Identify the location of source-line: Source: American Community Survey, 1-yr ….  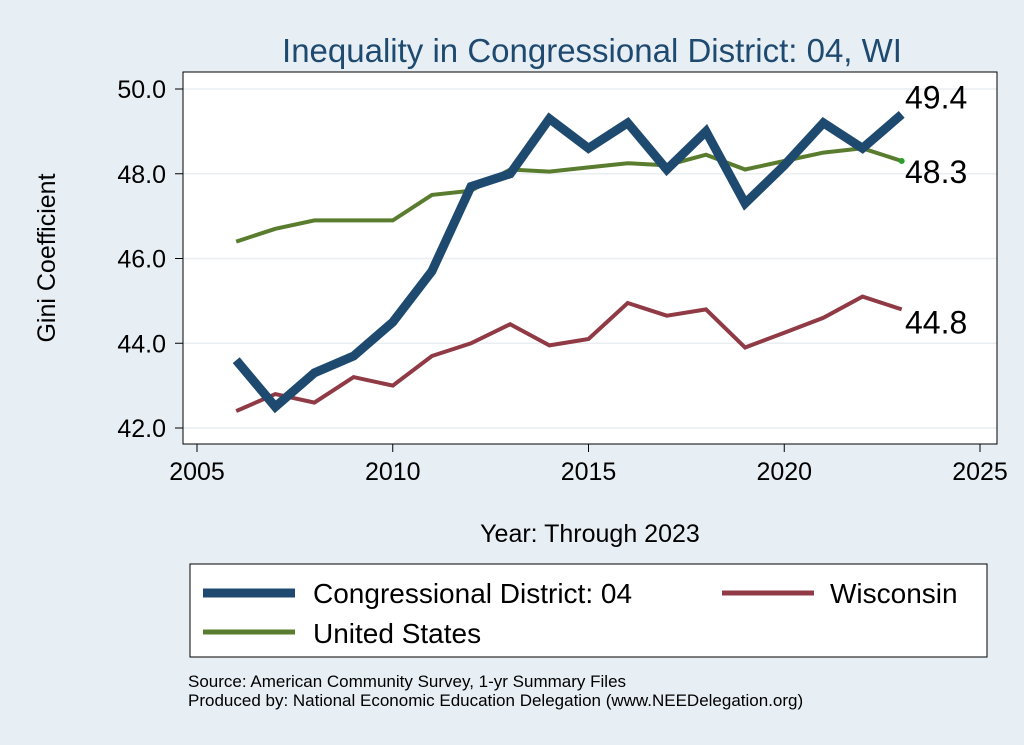
(407, 681).